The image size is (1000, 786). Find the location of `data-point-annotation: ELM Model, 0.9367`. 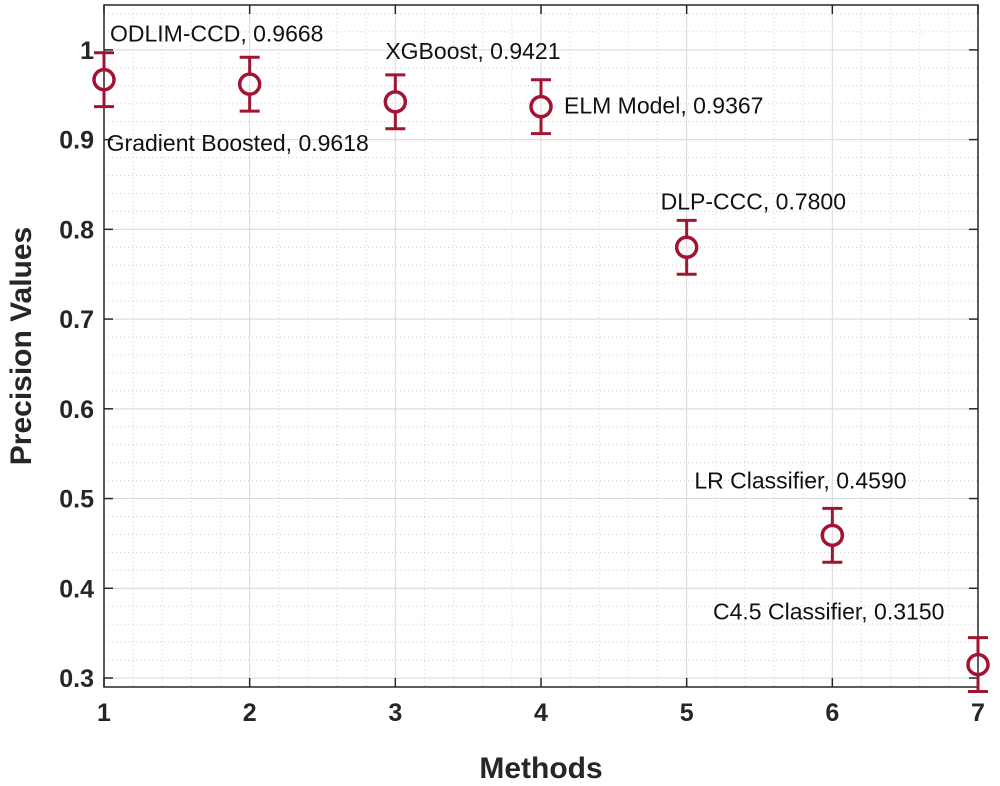

data-point-annotation: ELM Model, 0.9367 is located at coordinates (663, 106).